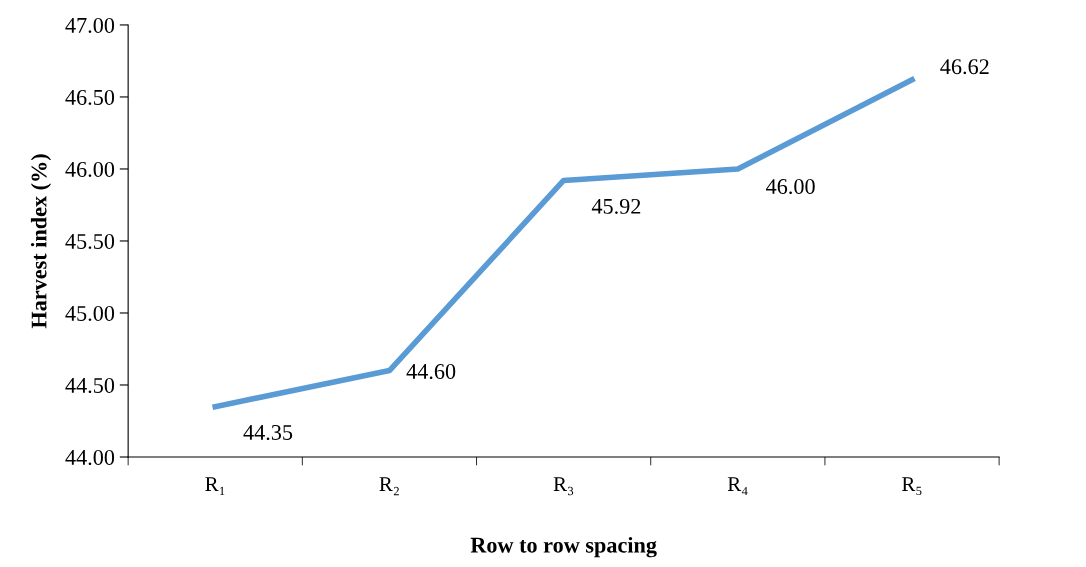 The height and width of the screenshot is (567, 1086). What do you see at coordinates (41, 241) in the screenshot?
I see `y-axis-title: Harvest index (%)` at bounding box center [41, 241].